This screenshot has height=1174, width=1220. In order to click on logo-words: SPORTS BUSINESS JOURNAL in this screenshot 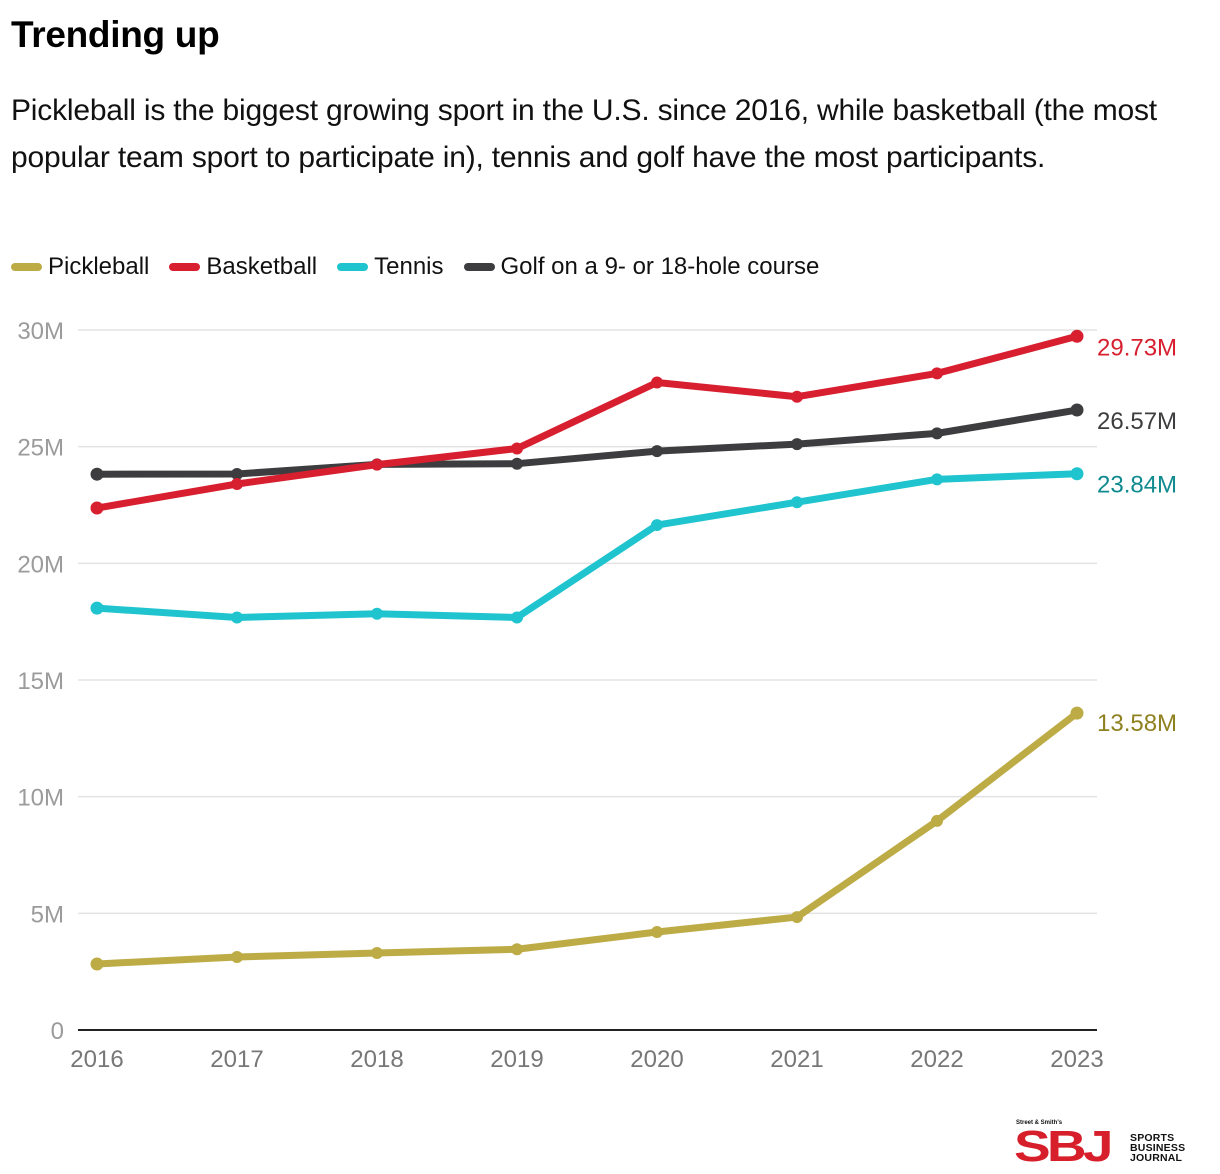, I will do `click(1158, 1148)`.